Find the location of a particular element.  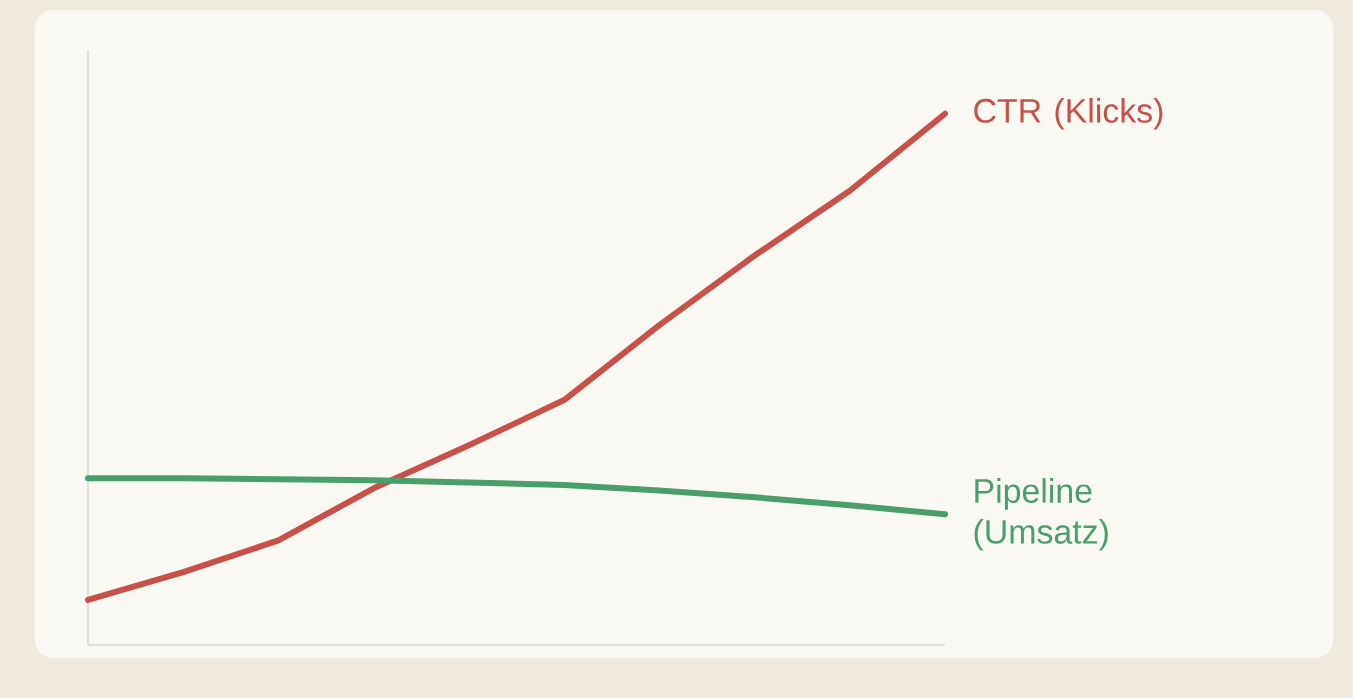

series-label: Pipeline (Umsatz) is located at coordinates (1041, 514).